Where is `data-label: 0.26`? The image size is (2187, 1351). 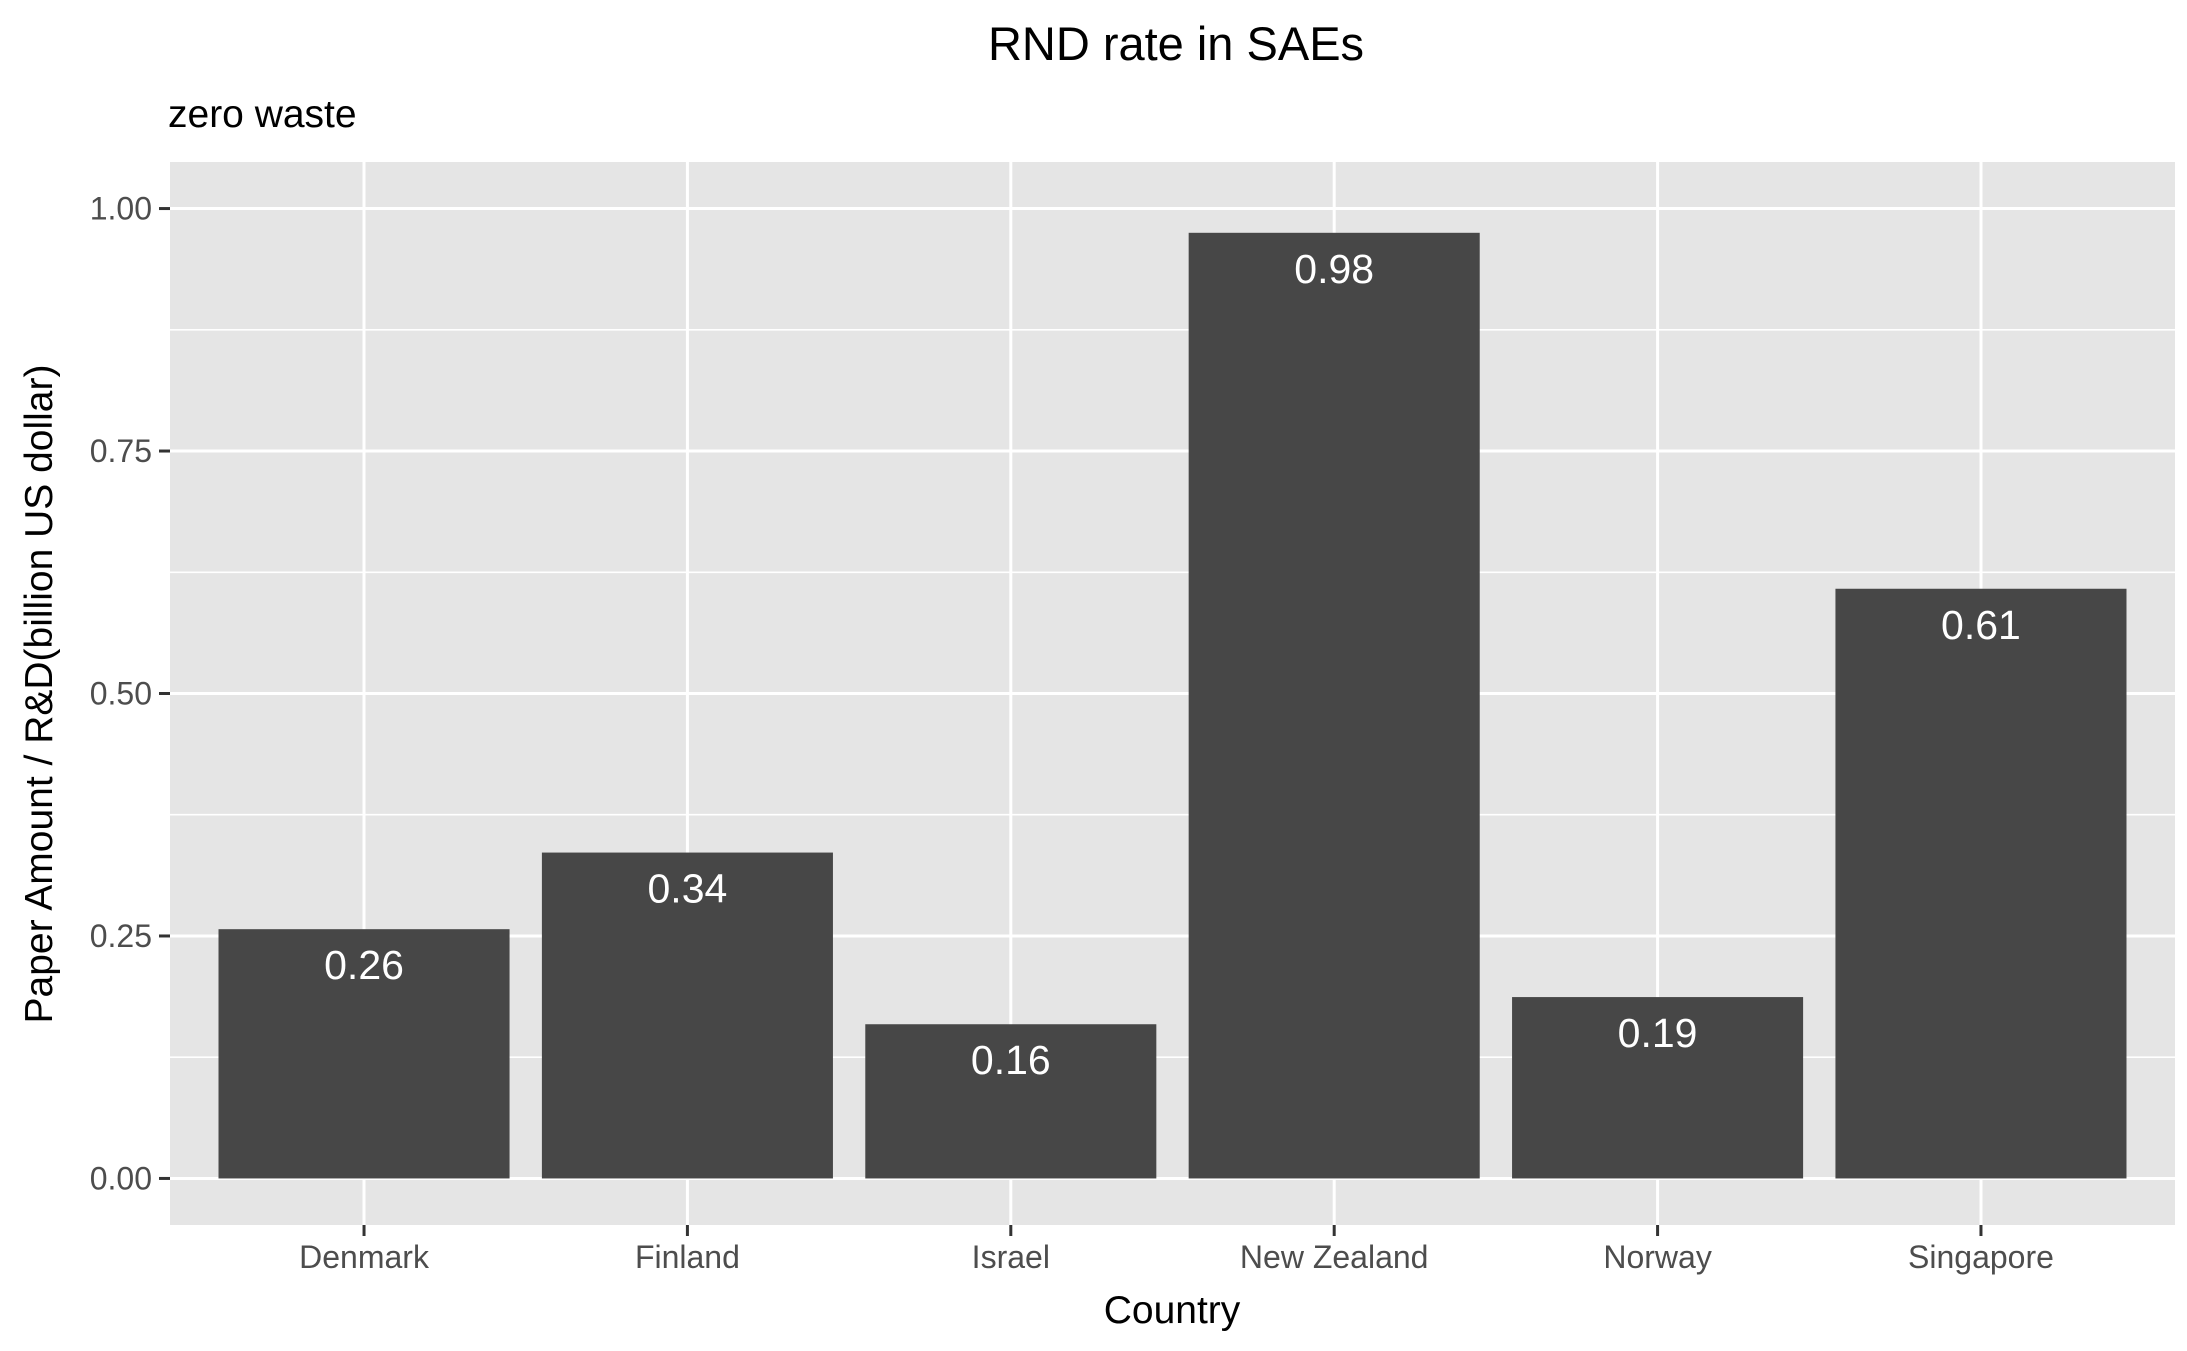
data-label: 0.26 is located at coordinates (364, 965).